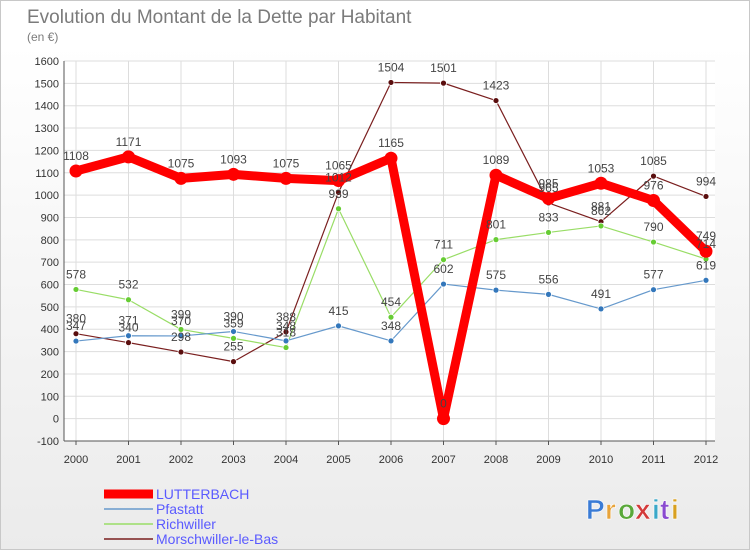  I want to click on data-label-richwiller: 801, so click(496, 225).